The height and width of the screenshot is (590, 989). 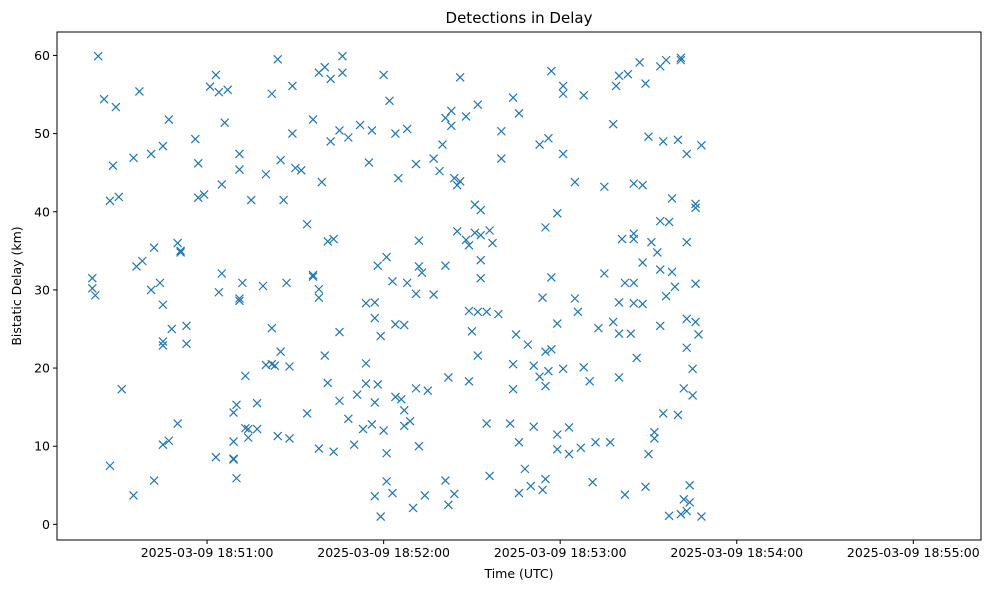 I want to click on y-tick-label: 40, so click(x=42, y=211).